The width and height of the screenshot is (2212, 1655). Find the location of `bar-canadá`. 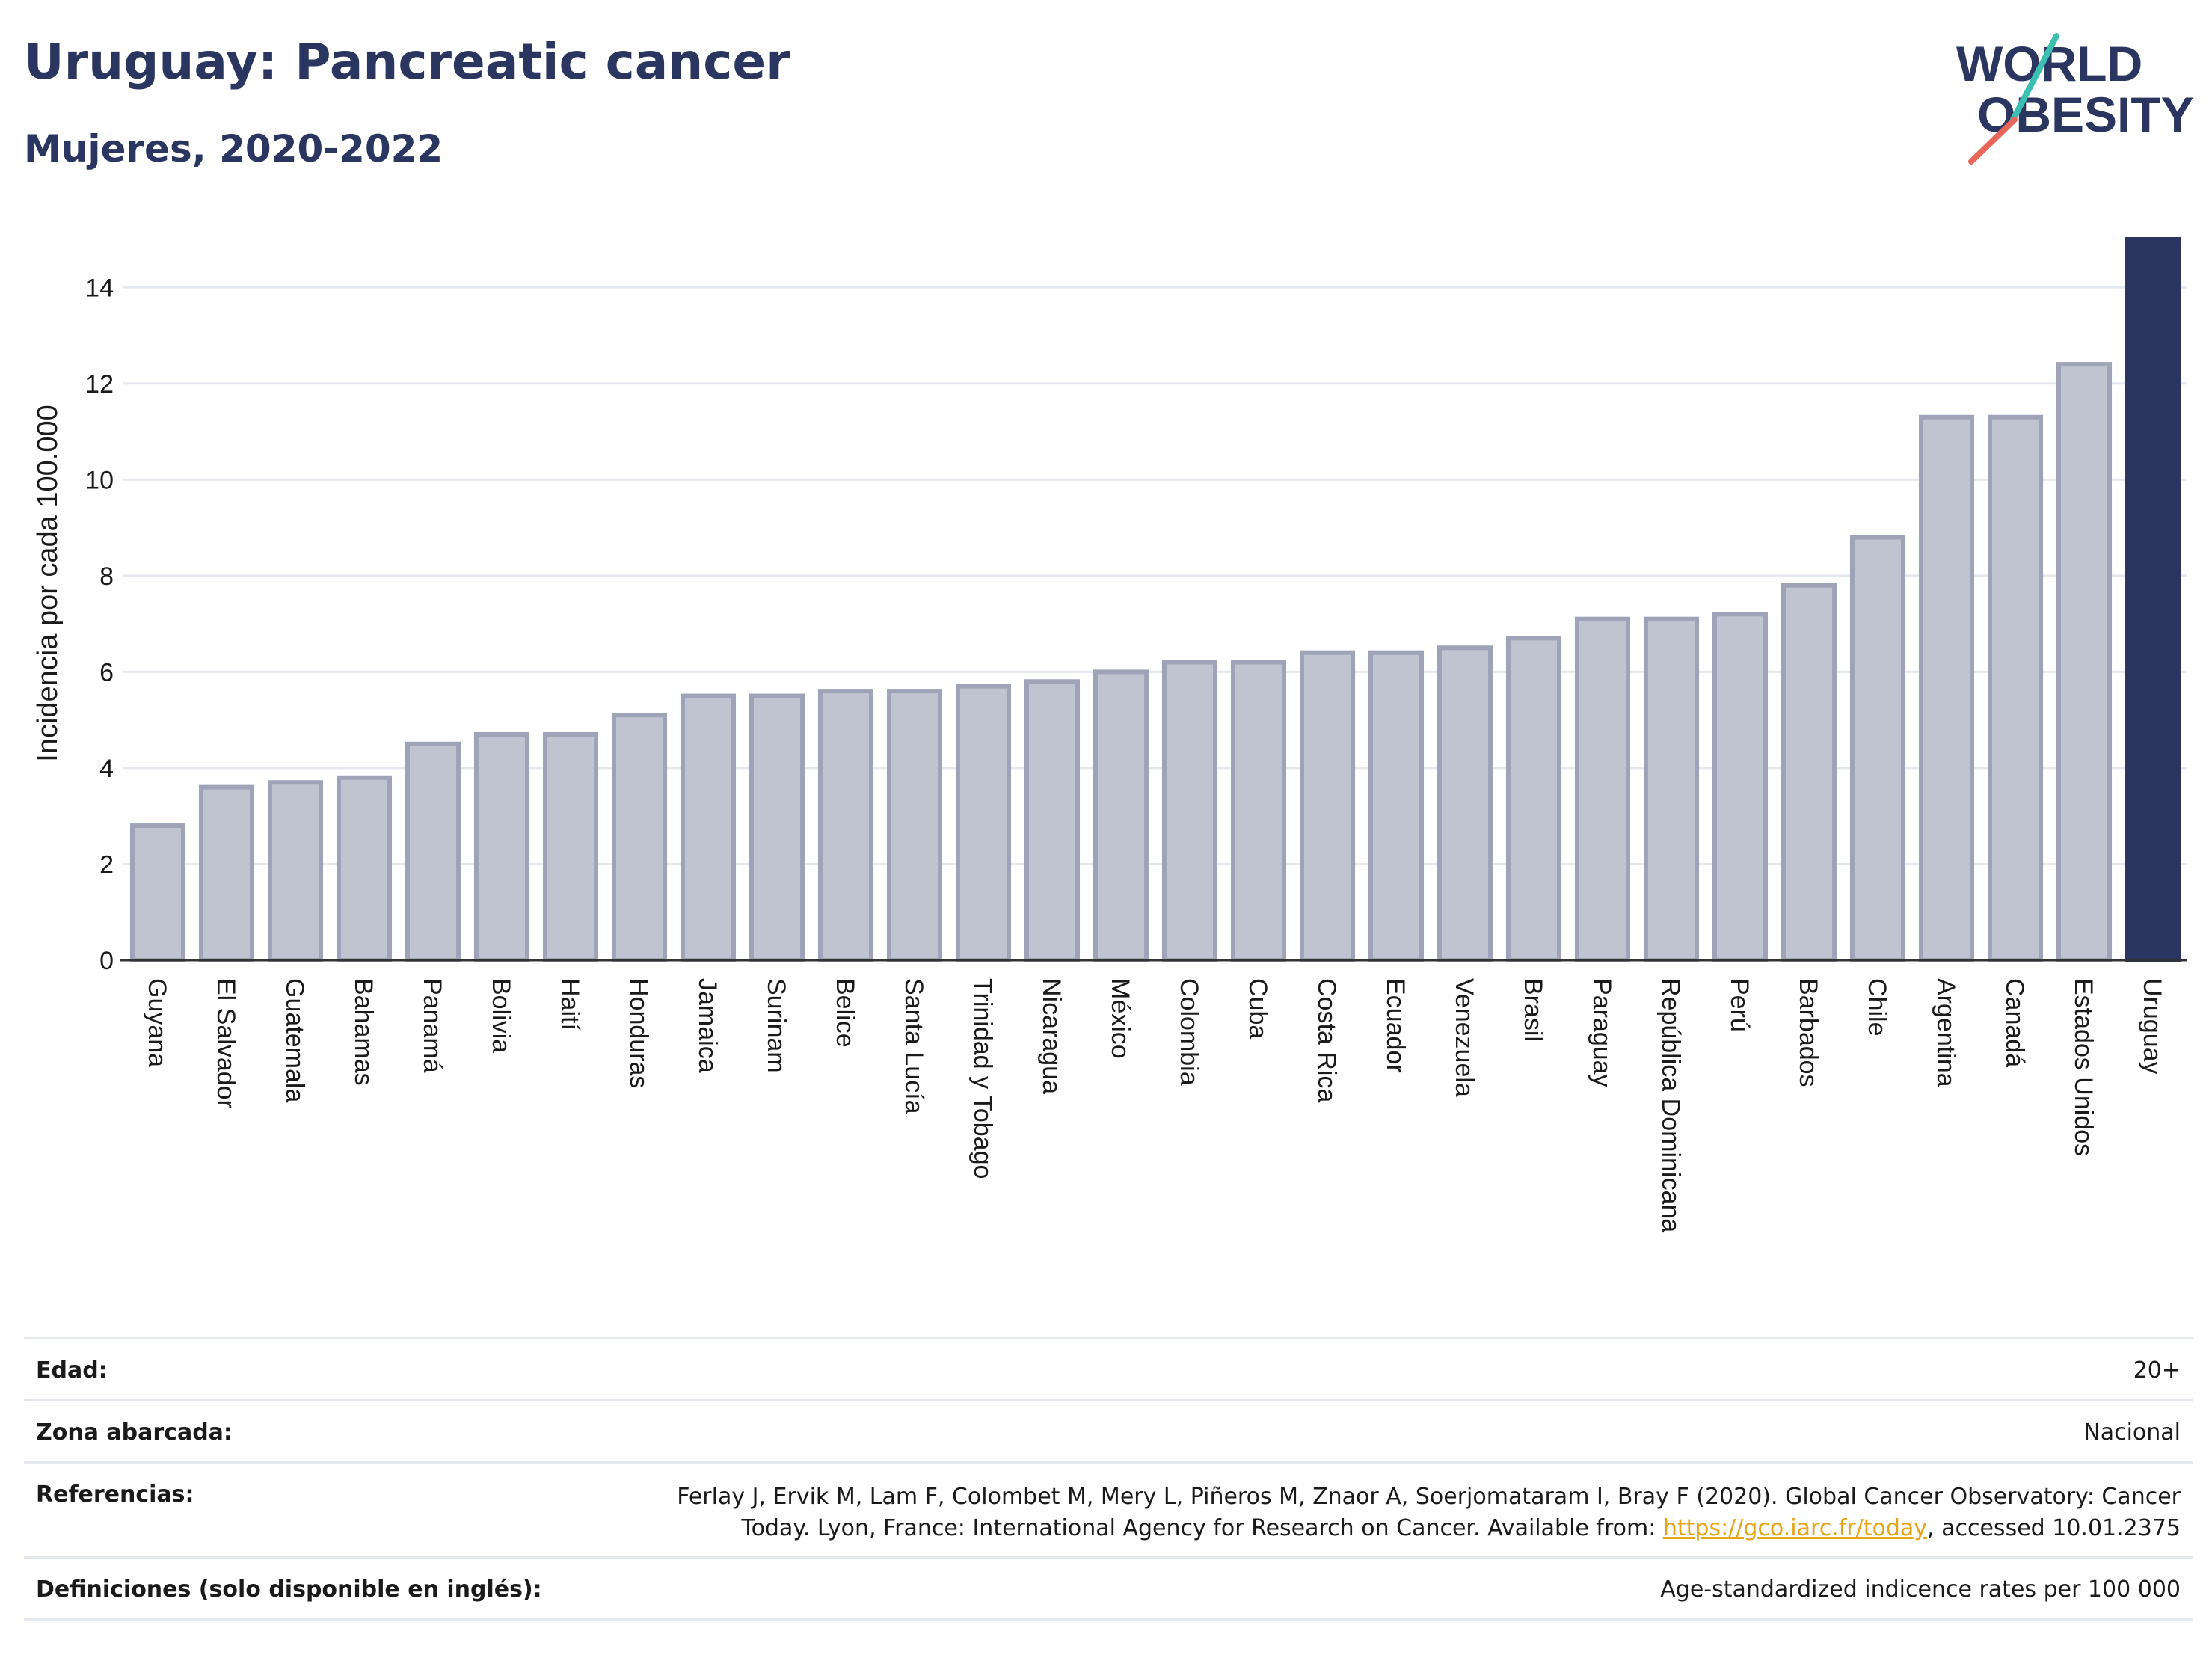

bar-canadá is located at coordinates (2015, 688).